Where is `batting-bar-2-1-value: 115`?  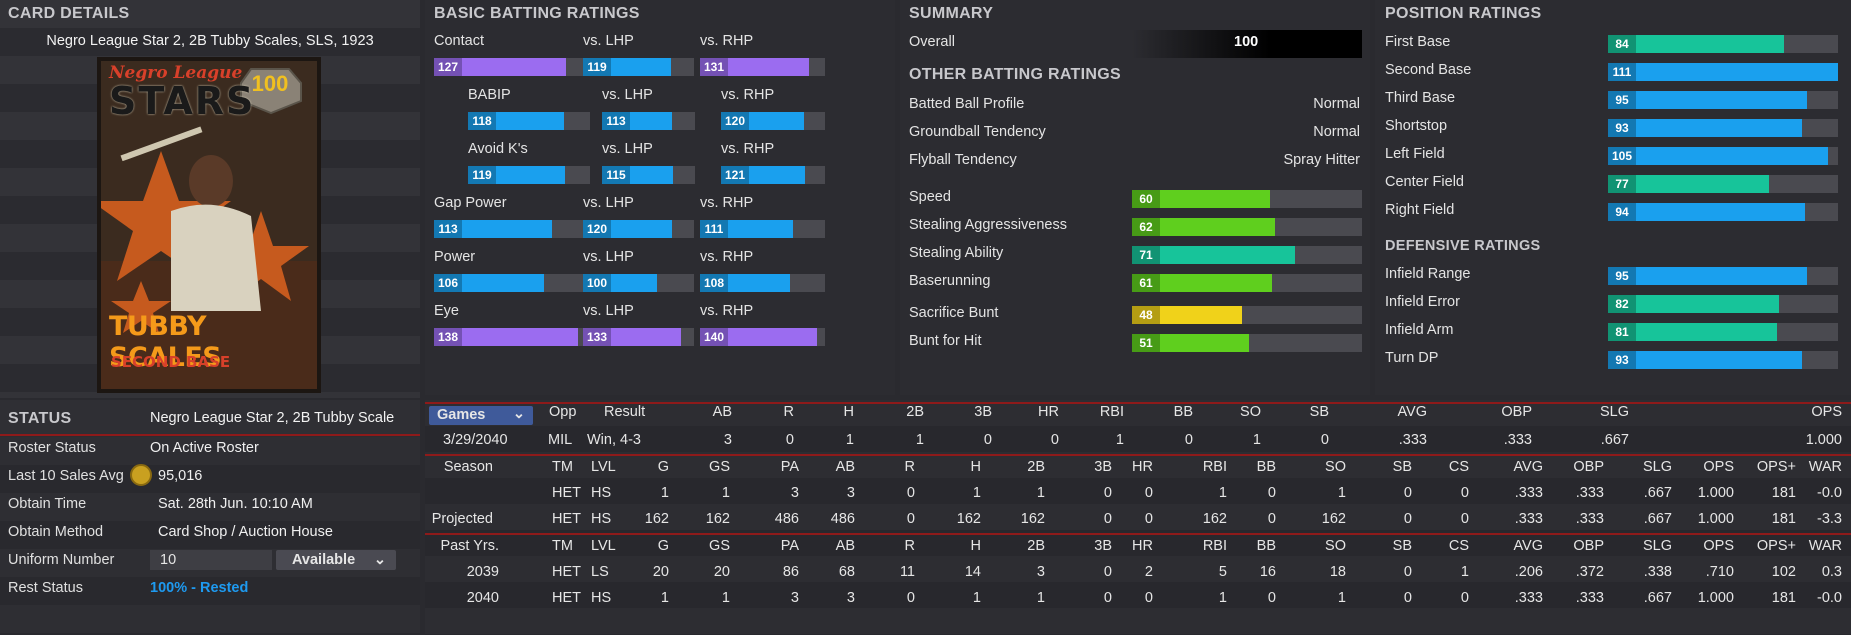 batting-bar-2-1-value: 115 is located at coordinates (616, 175).